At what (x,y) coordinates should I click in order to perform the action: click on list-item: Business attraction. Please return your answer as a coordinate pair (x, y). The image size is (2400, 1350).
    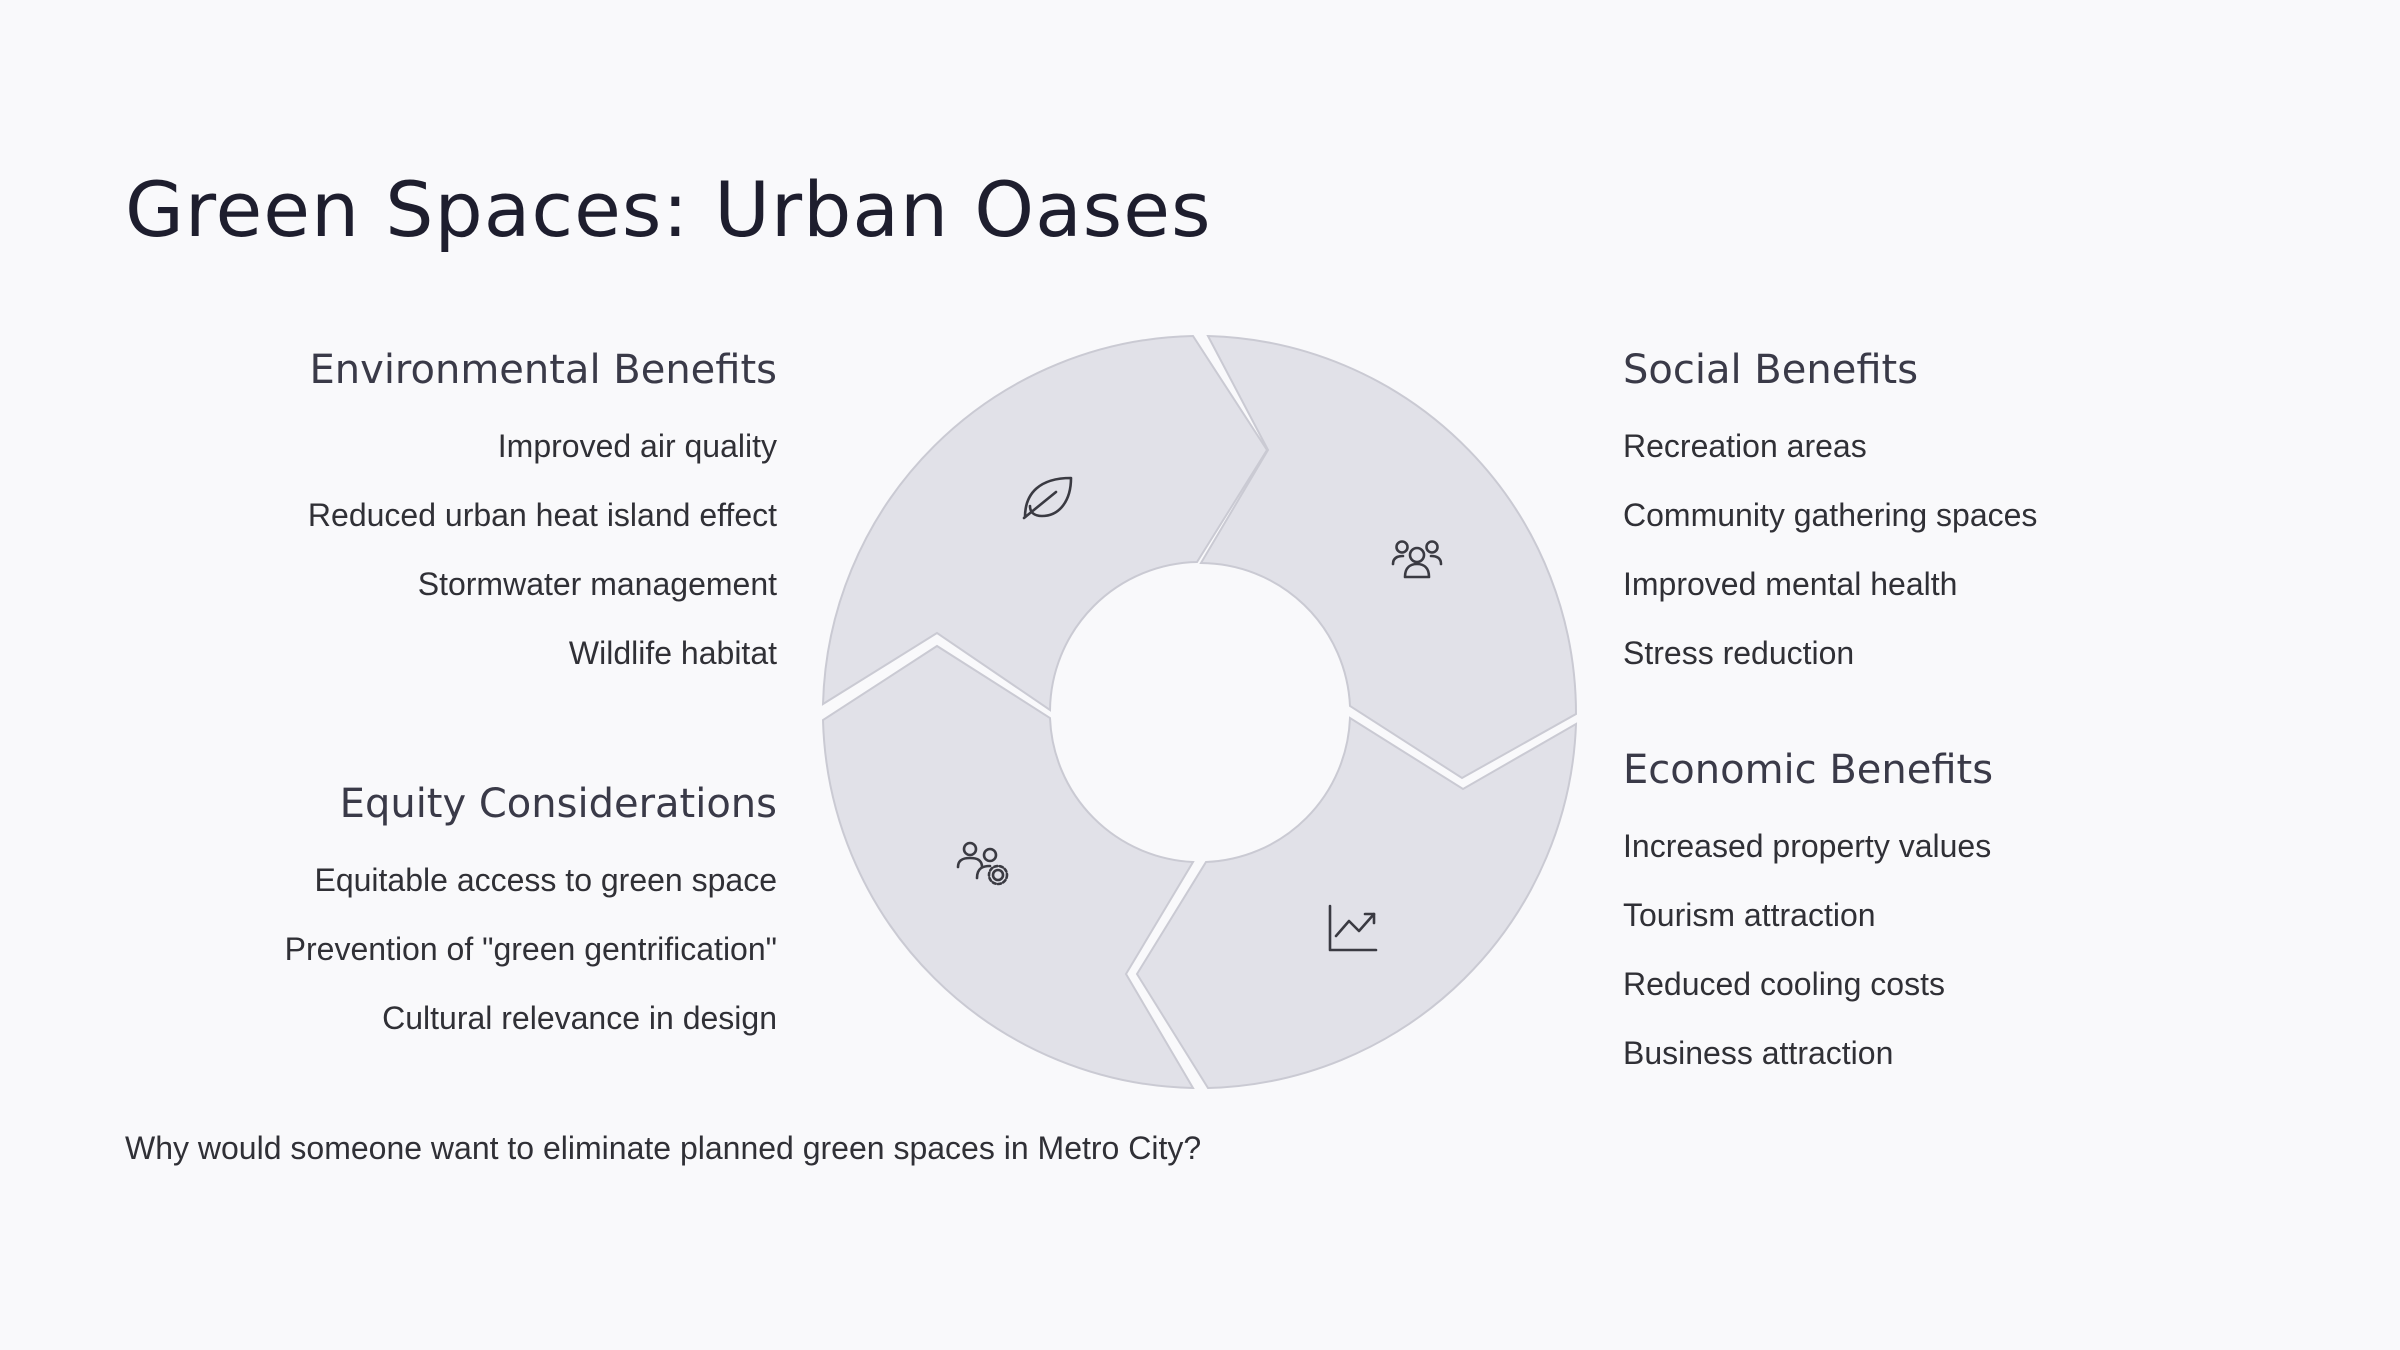
    Looking at the image, I should click on (1758, 1053).